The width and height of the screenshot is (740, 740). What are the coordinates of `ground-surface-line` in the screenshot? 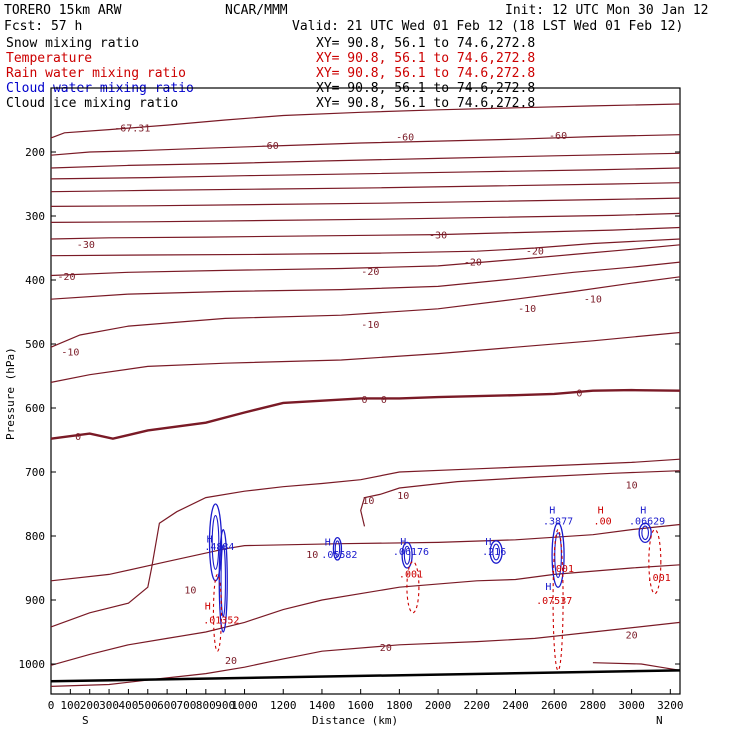 It's located at (365, 676).